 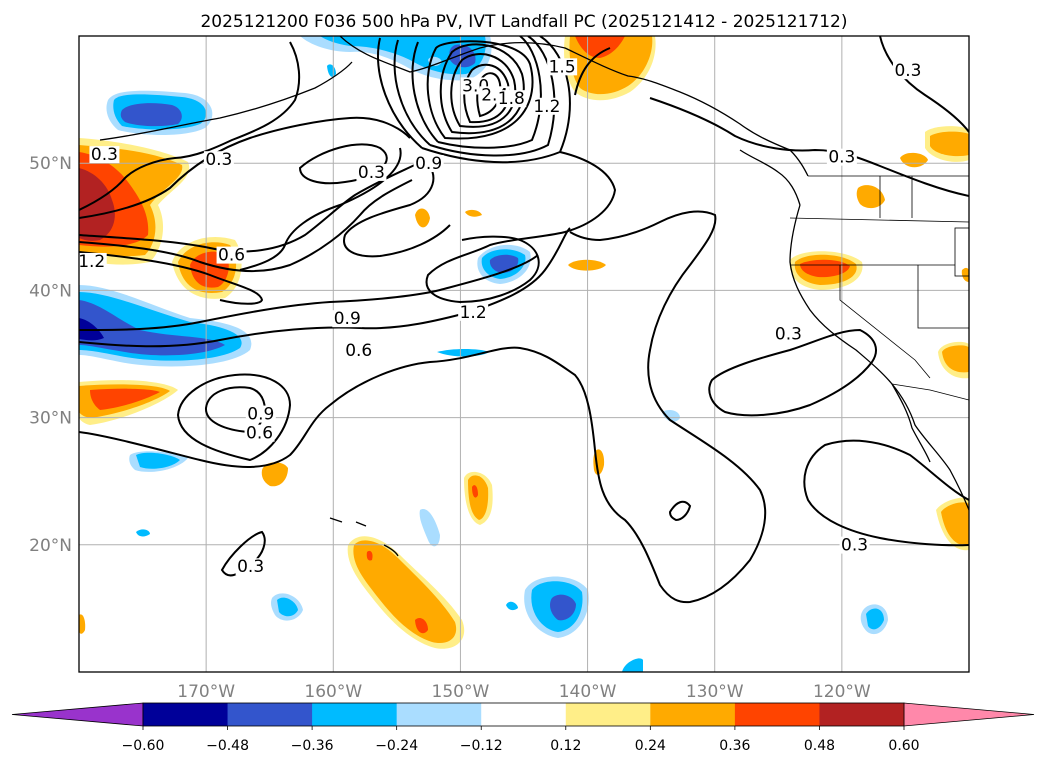 What do you see at coordinates (650, 746) in the screenshot?
I see `colorbar-tick-label: 0.24` at bounding box center [650, 746].